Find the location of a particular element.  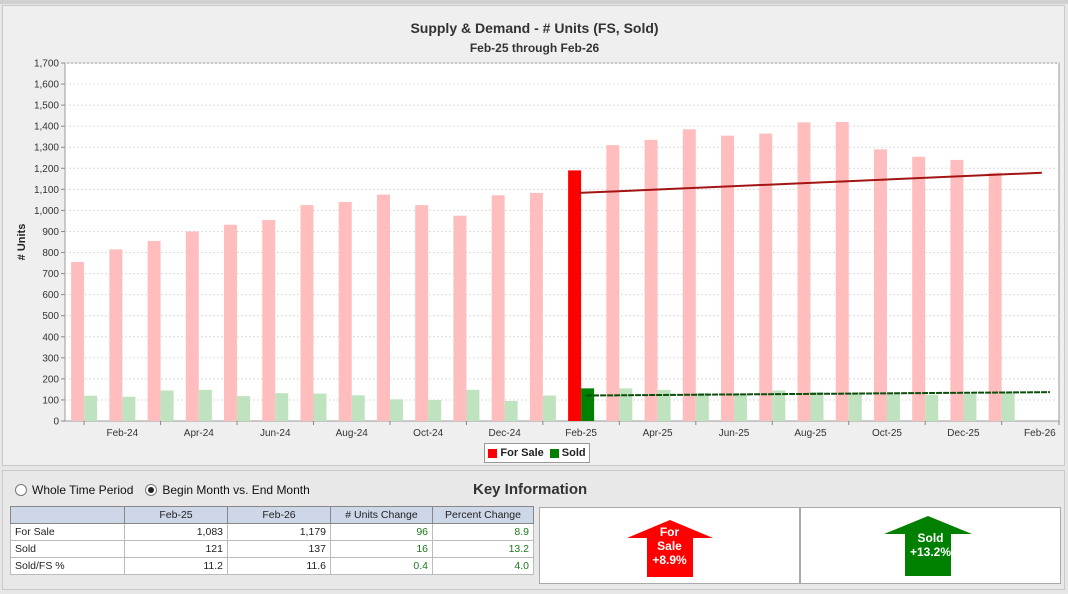

x-tick-label: Feb-24 is located at coordinates (123, 433).